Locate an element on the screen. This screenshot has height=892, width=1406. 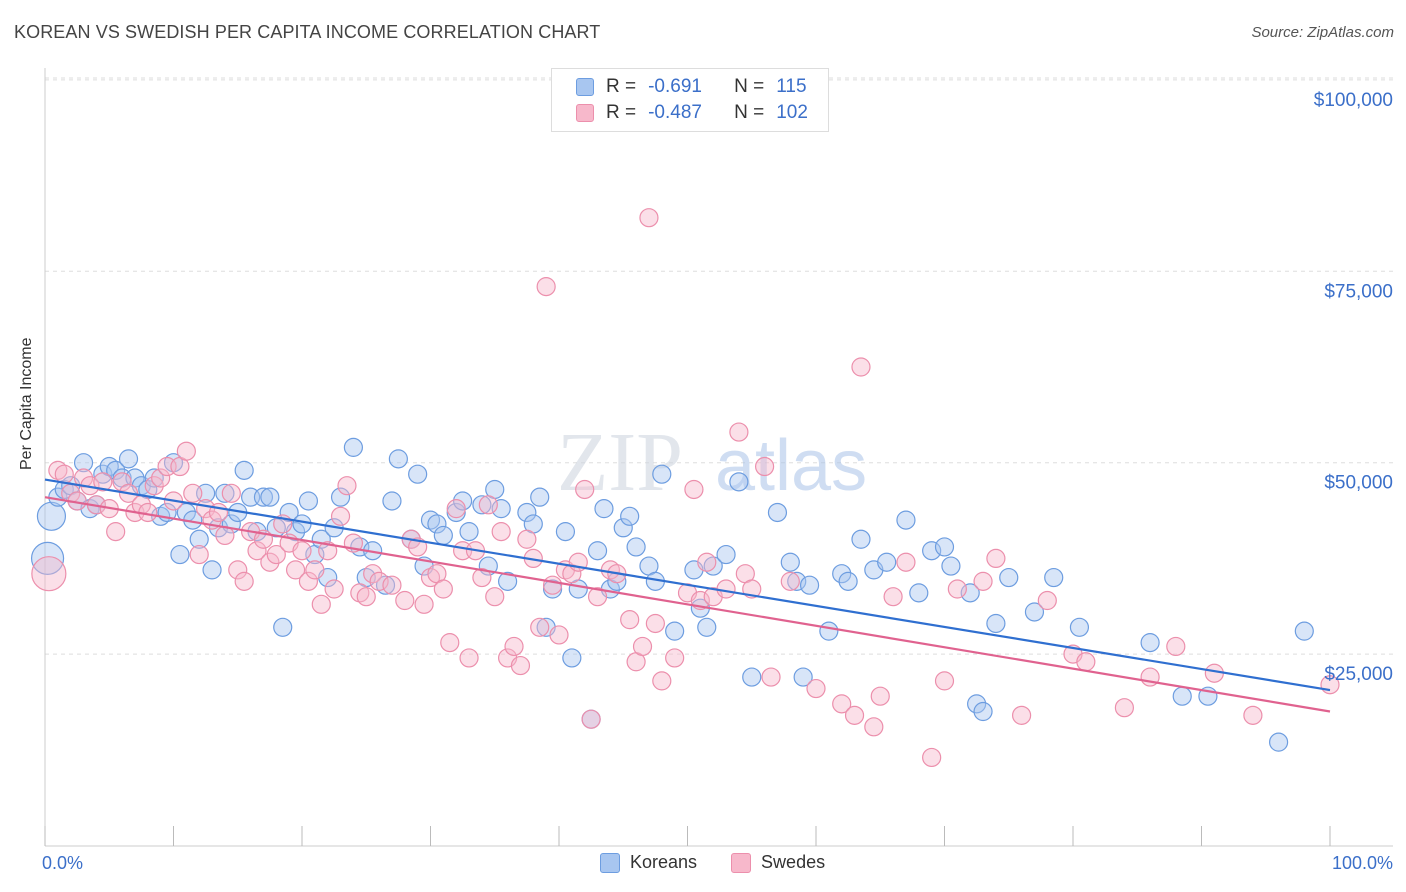
watermark: ZIP atlas is located at coordinates (712, 462).